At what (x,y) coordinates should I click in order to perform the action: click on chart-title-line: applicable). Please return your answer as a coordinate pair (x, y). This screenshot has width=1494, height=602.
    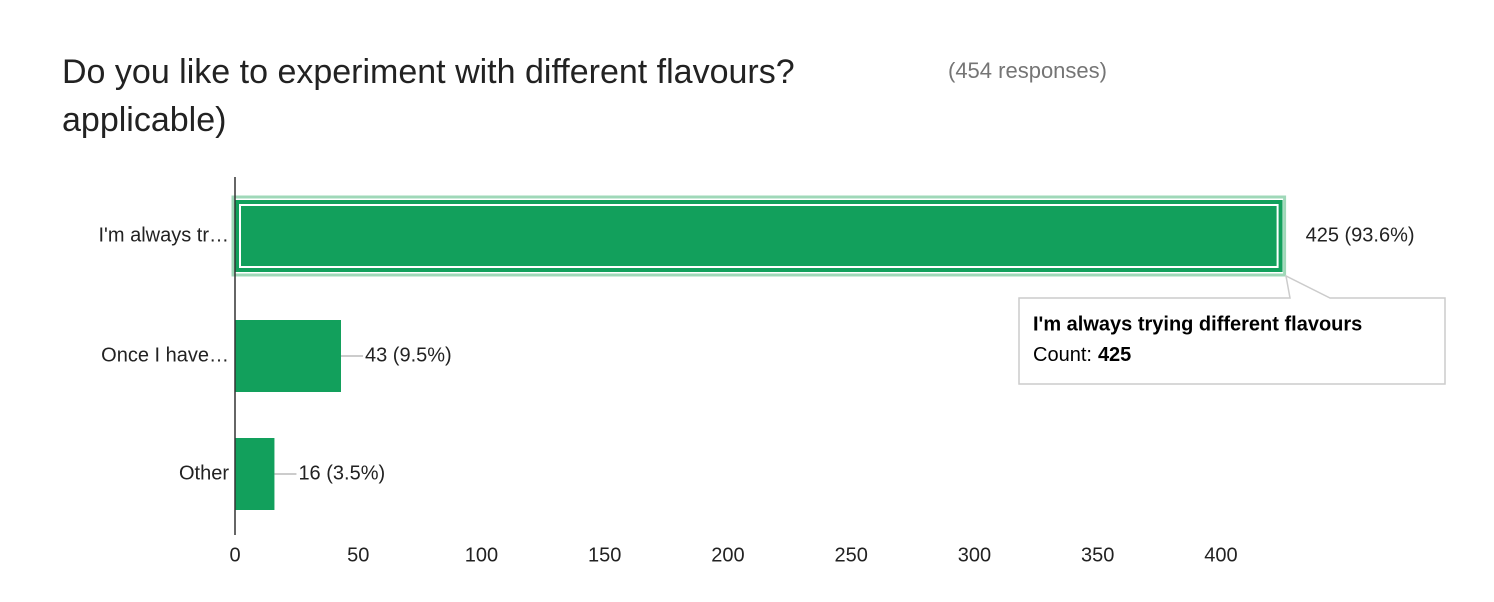
    Looking at the image, I should click on (144, 120).